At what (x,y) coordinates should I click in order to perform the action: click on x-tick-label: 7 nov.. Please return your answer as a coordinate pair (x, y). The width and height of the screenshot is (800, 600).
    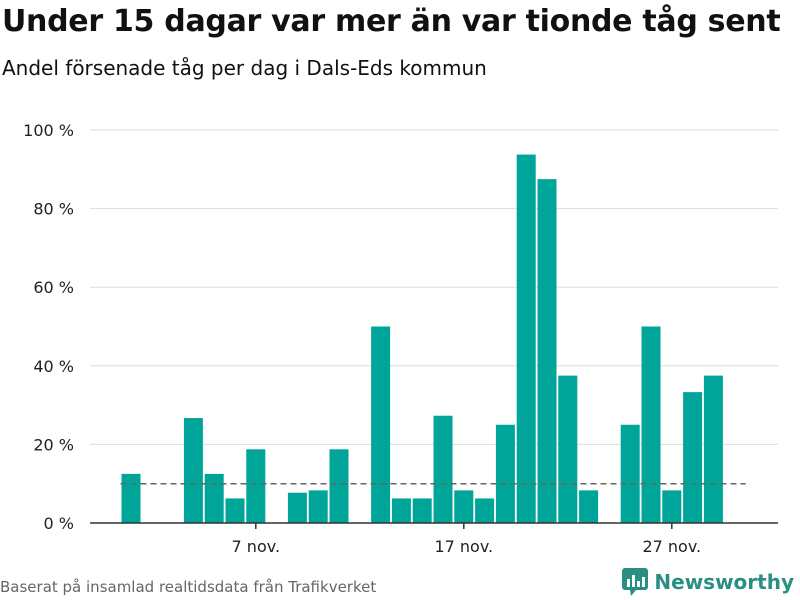
    Looking at the image, I should click on (256, 546).